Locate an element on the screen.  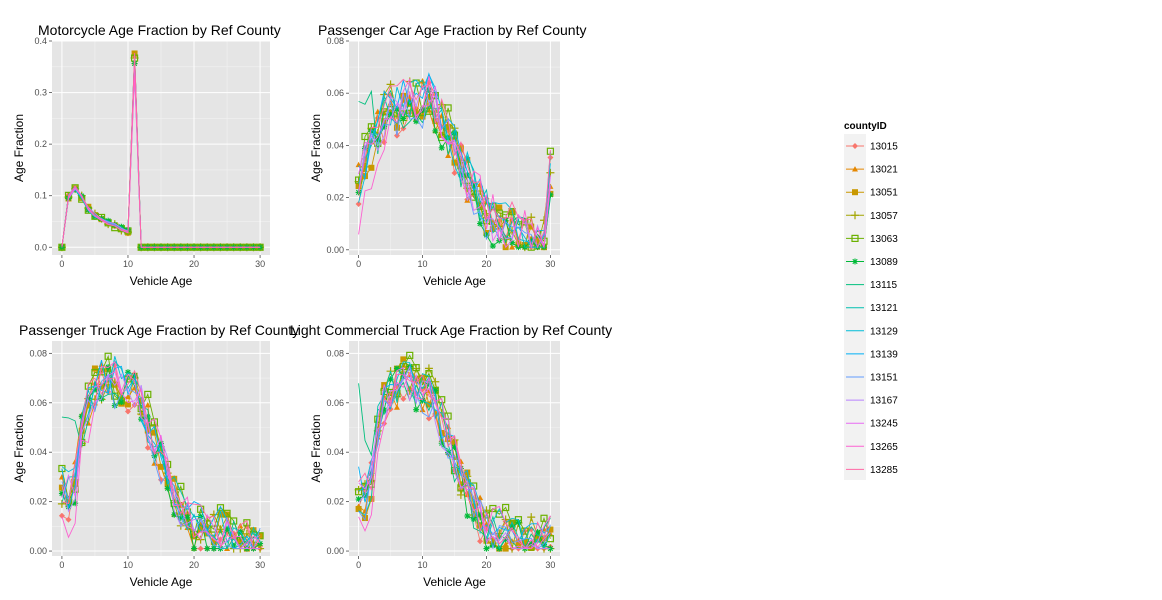
legend-entry-13245: 13245 is located at coordinates (872, 424).